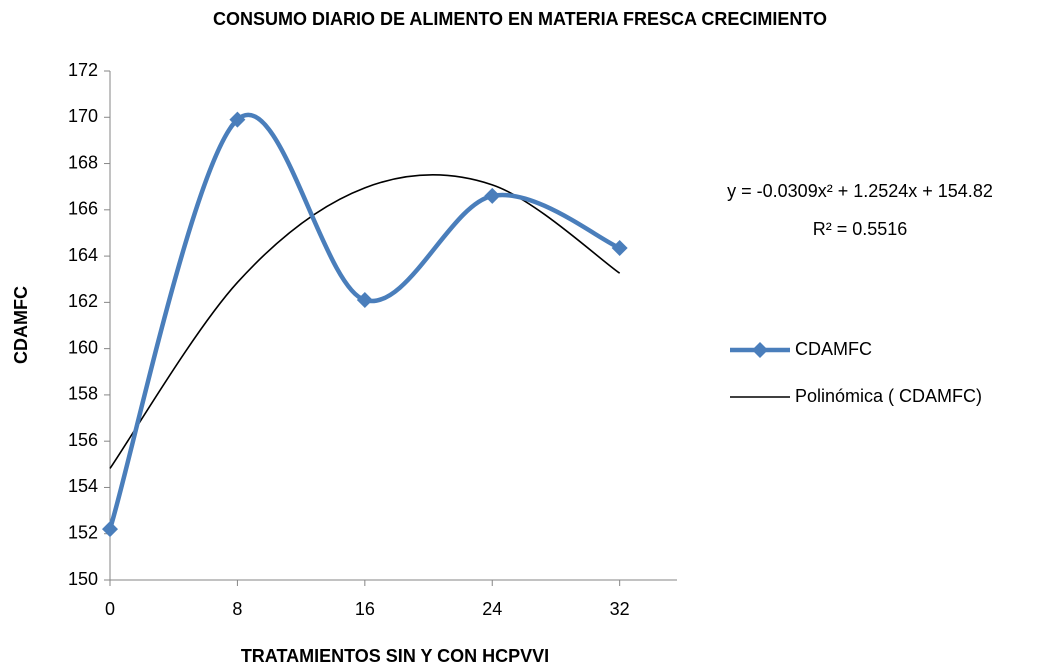 Image resolution: width=1040 pixels, height=670 pixels. Describe the element at coordinates (83, 579) in the screenshot. I see `y-tick-label: 150` at that location.